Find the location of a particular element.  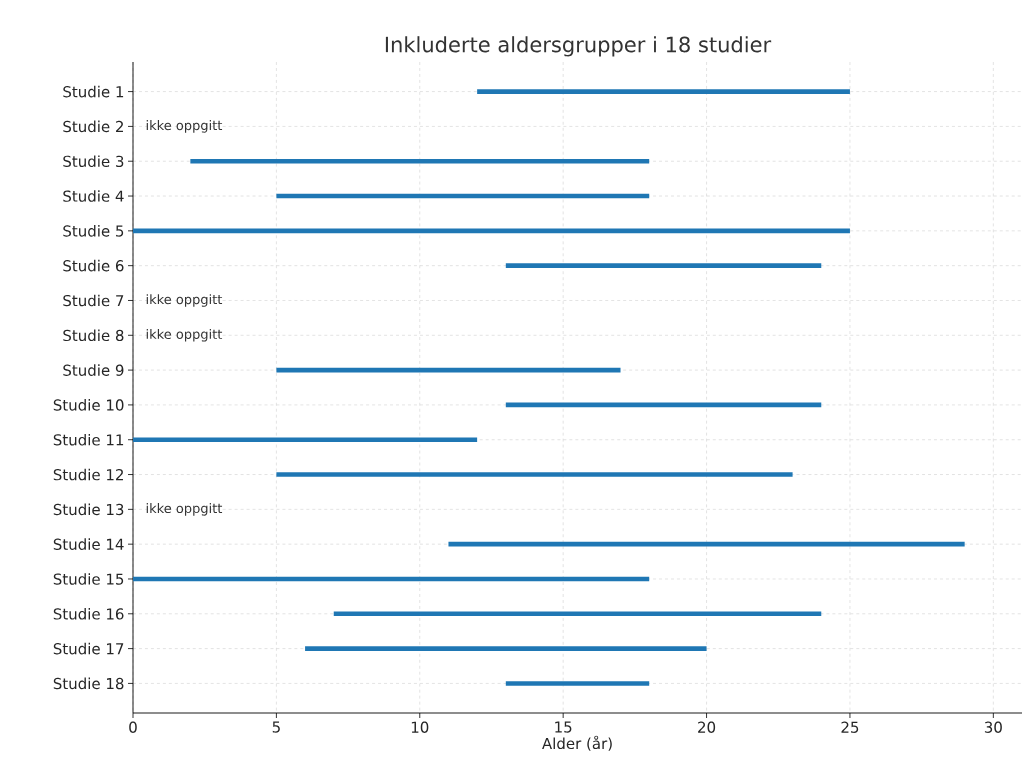

y-tick-label: Studie 17 is located at coordinates (88, 648).